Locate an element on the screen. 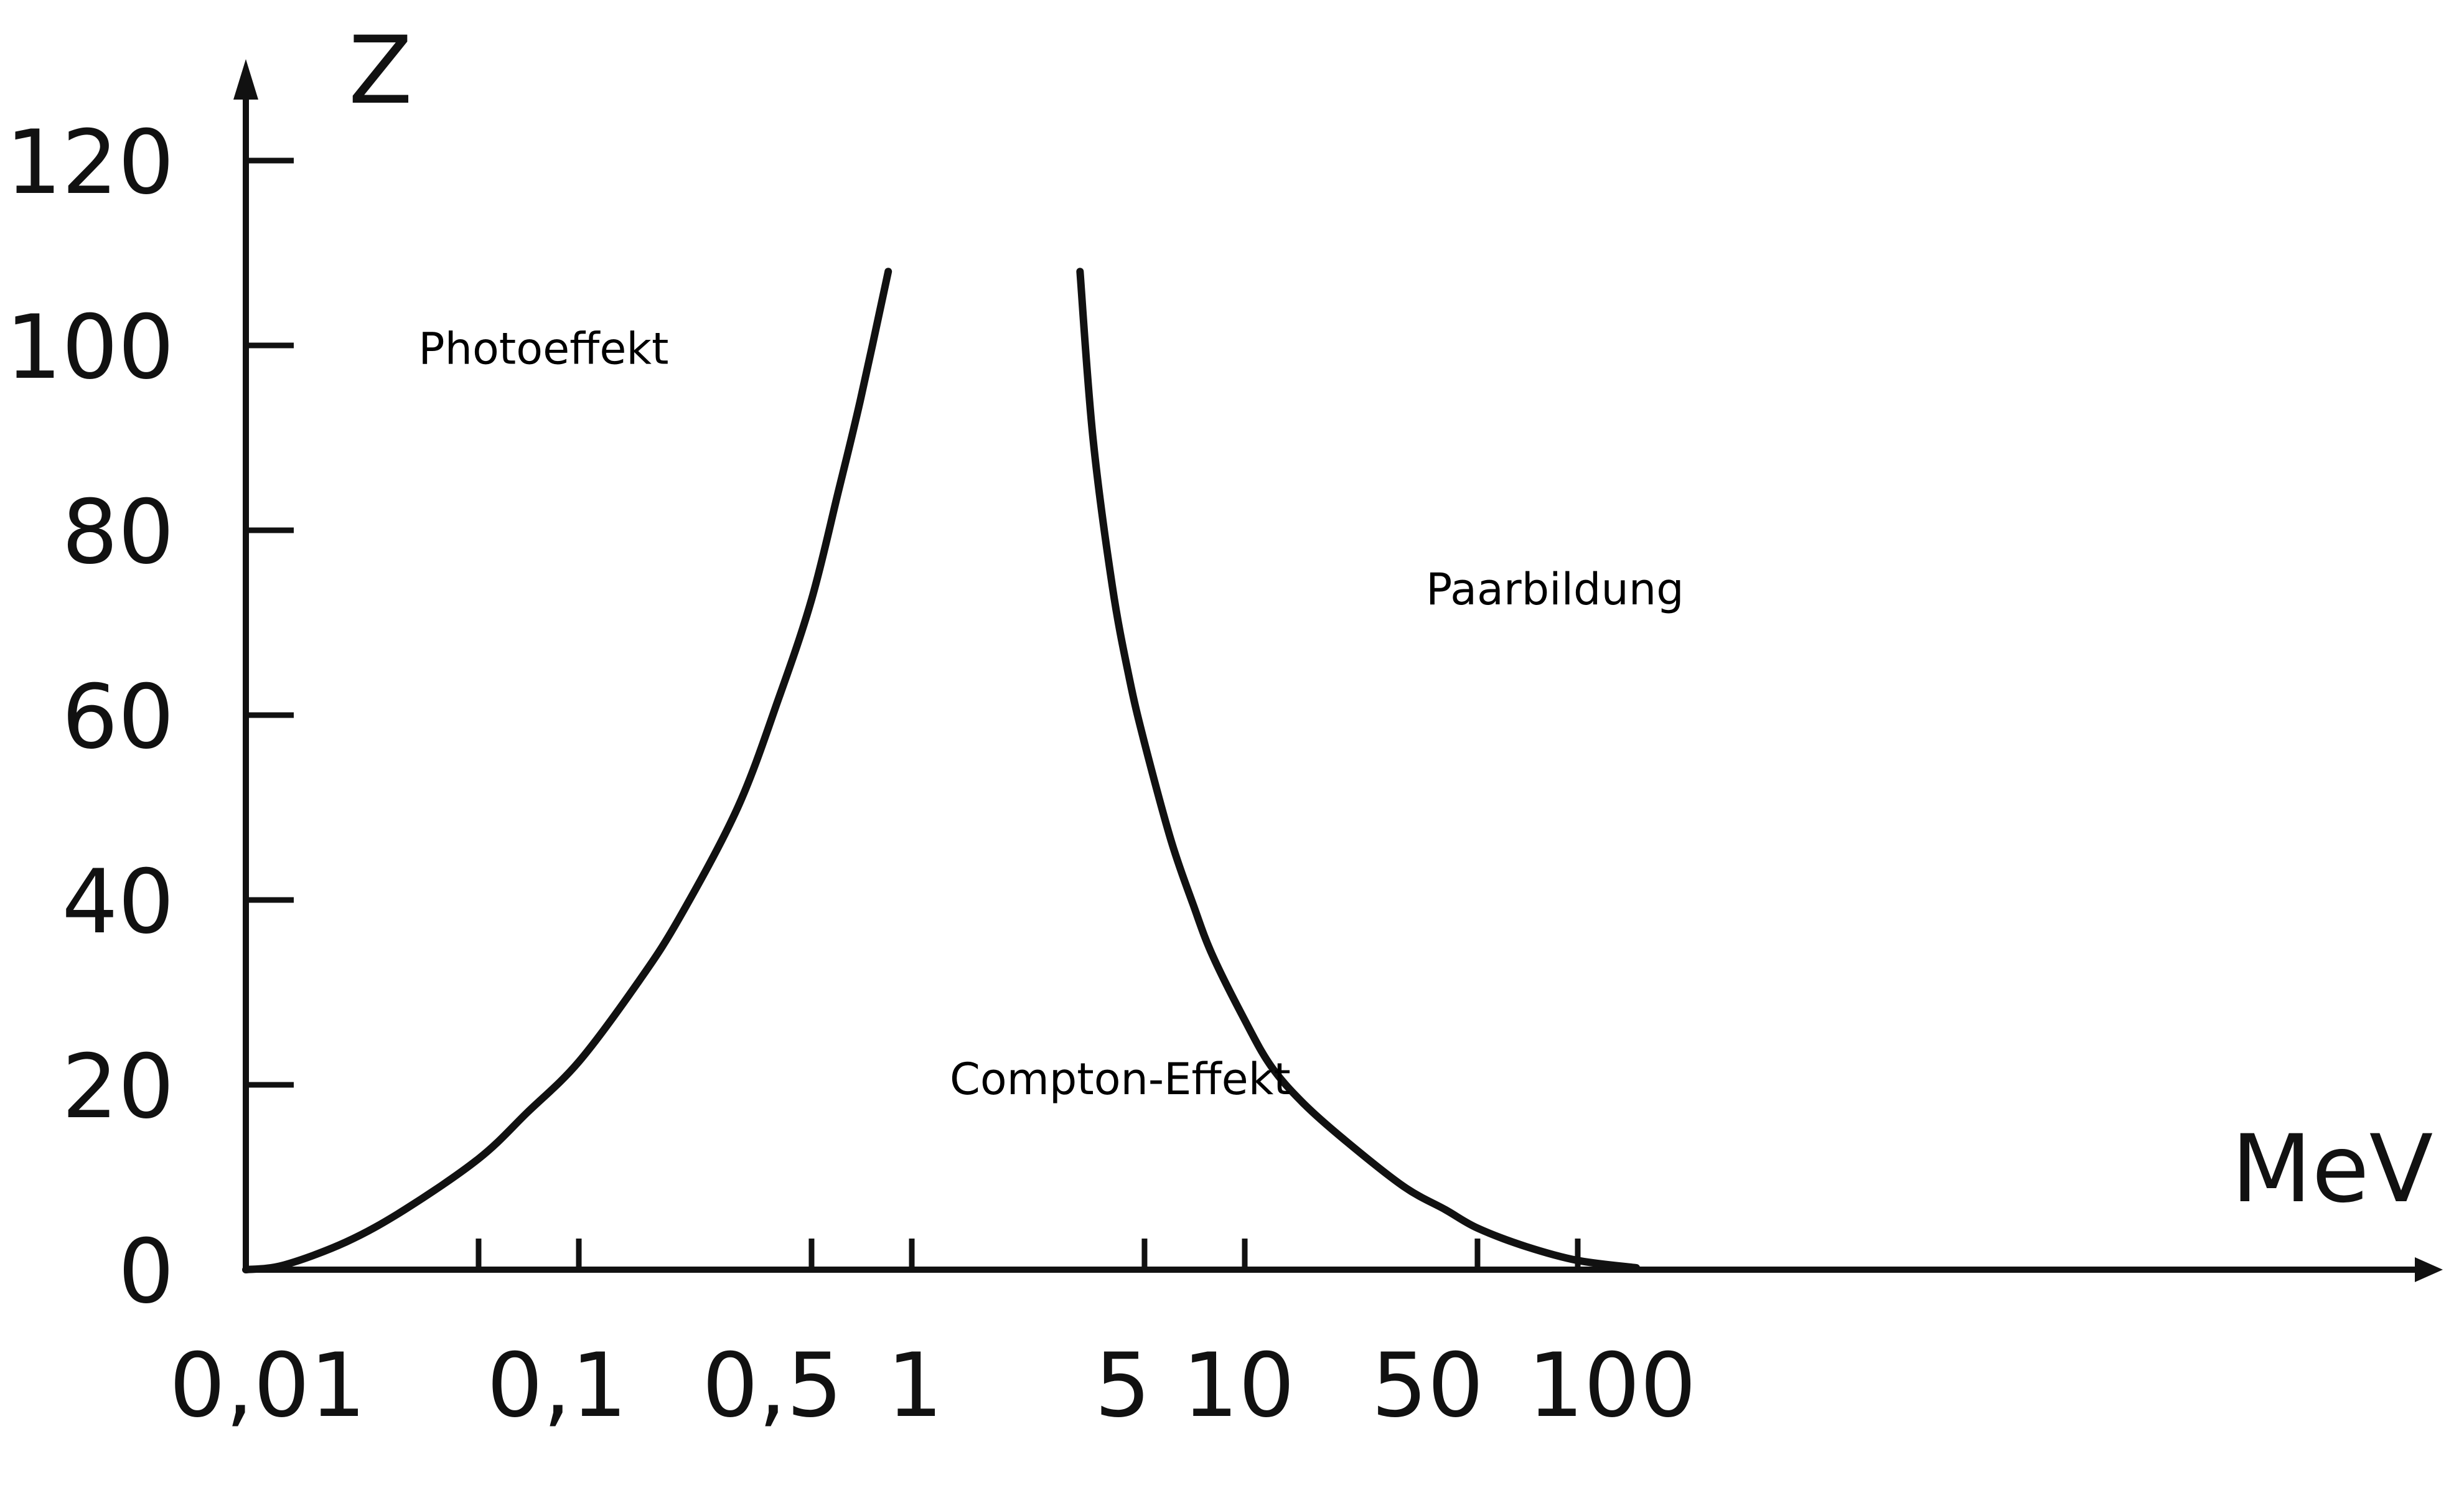  x-tick-label: 100 is located at coordinates (1611, 1385).